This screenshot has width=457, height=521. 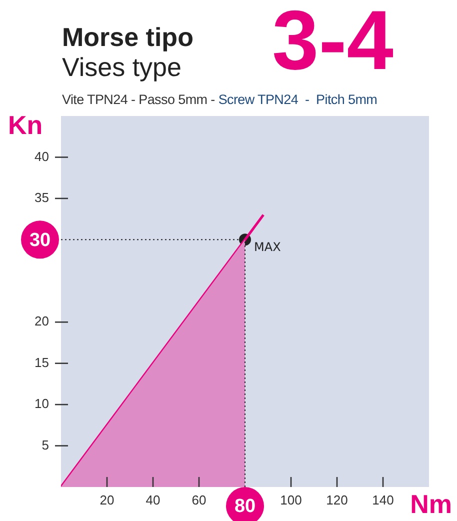 What do you see at coordinates (298, 99) in the screenshot?
I see `text: Screw TPN24 - Pitch 5mm` at bounding box center [298, 99].